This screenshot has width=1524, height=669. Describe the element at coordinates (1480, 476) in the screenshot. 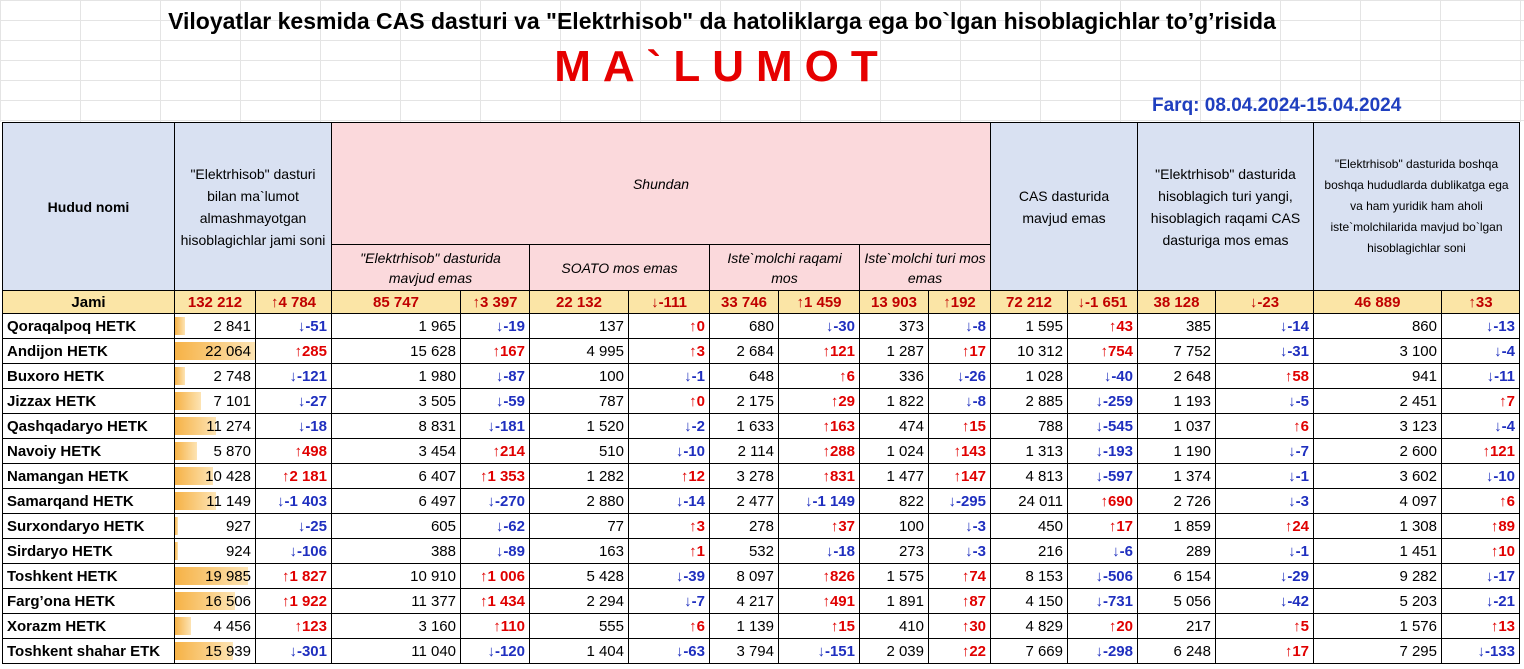

I see `change-cell: ↓-10` at that location.